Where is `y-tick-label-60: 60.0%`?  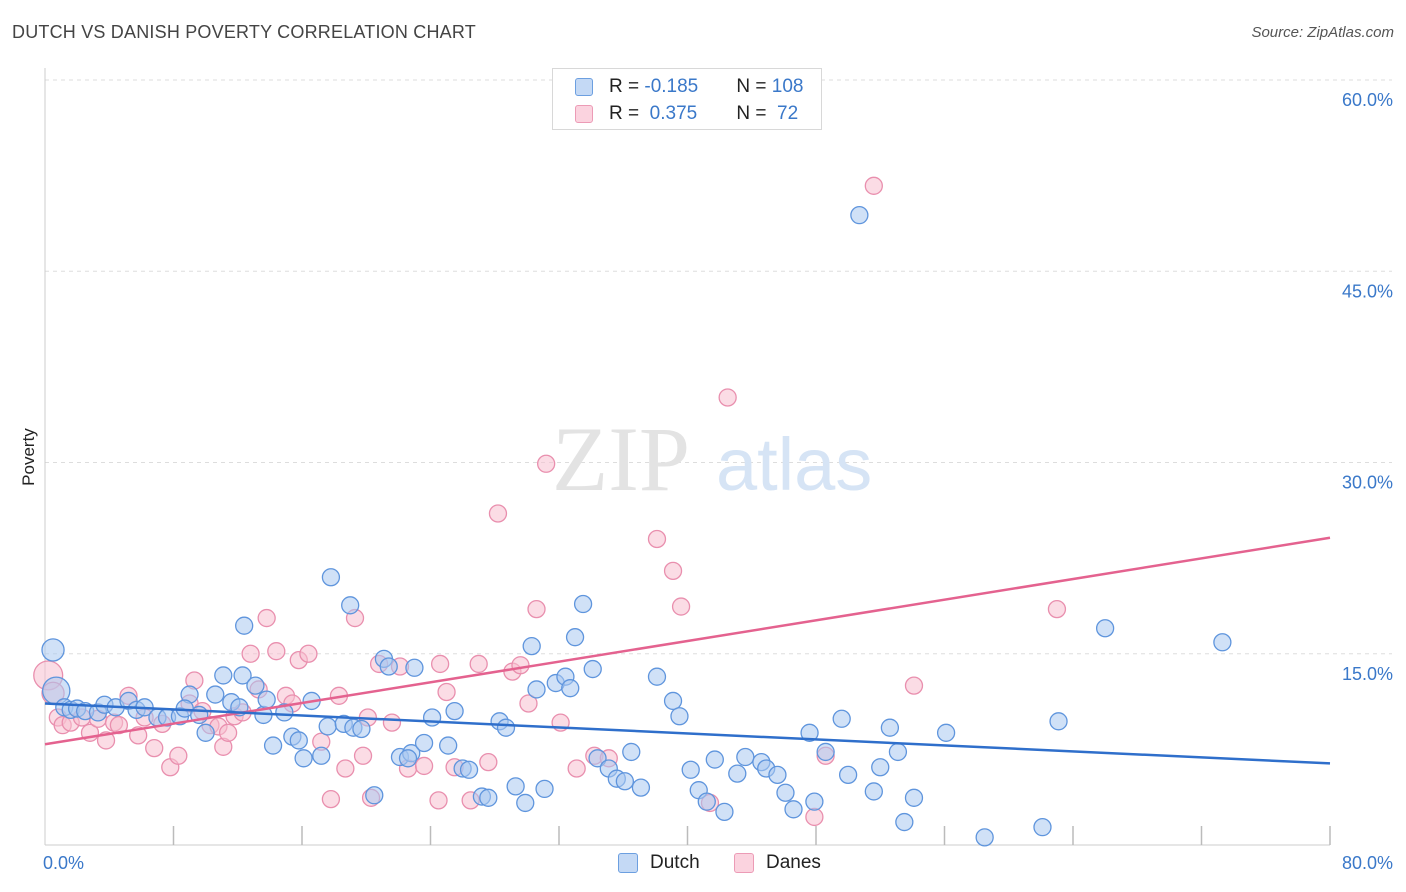
y-tick-label-60: 60.0% is located at coordinates (1367, 100).